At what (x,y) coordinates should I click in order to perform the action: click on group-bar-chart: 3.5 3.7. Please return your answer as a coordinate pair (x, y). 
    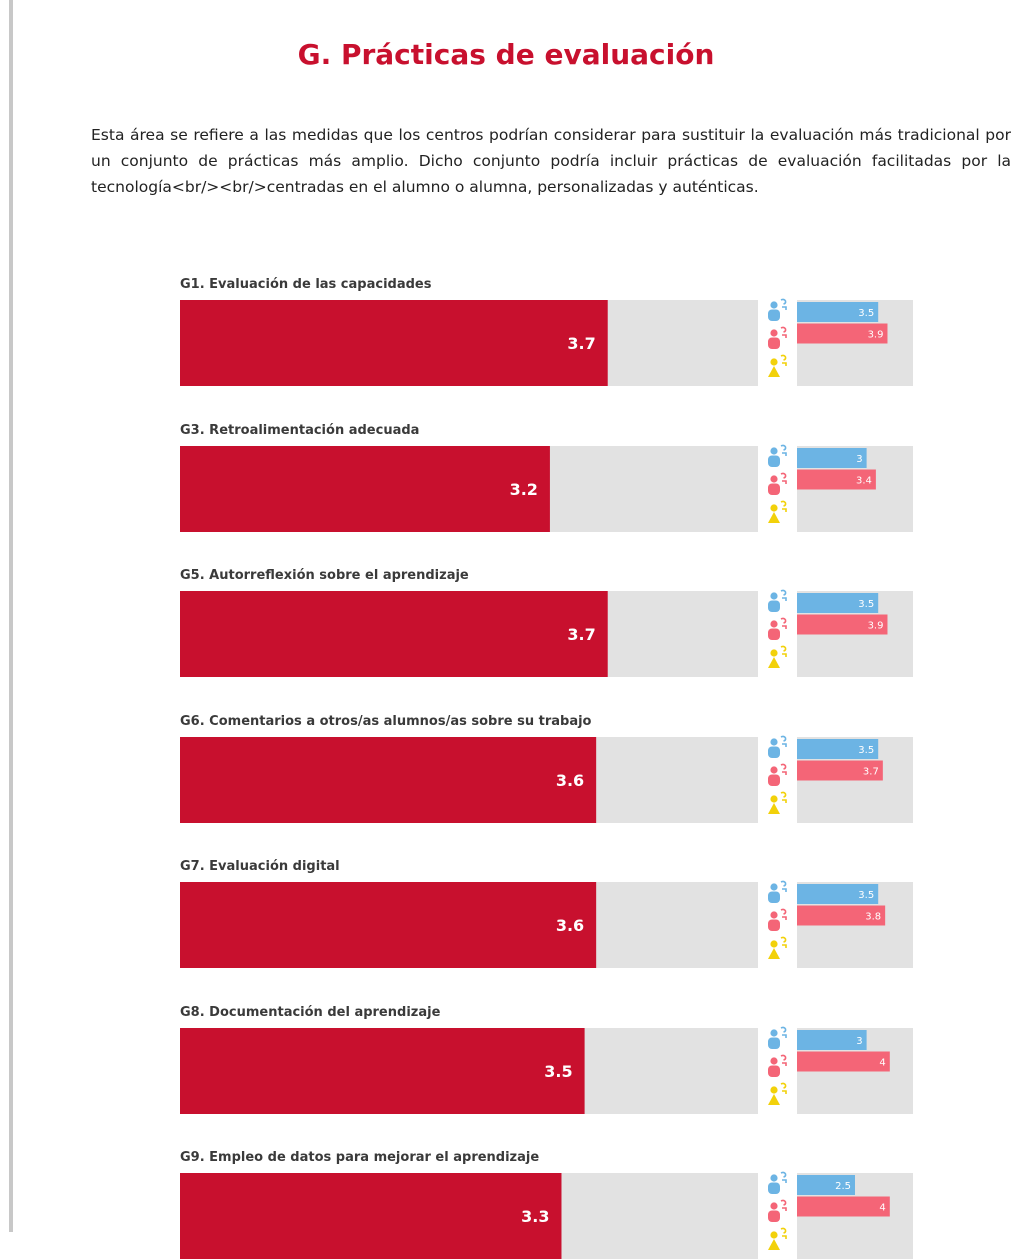
    Looking at the image, I should click on (855, 779).